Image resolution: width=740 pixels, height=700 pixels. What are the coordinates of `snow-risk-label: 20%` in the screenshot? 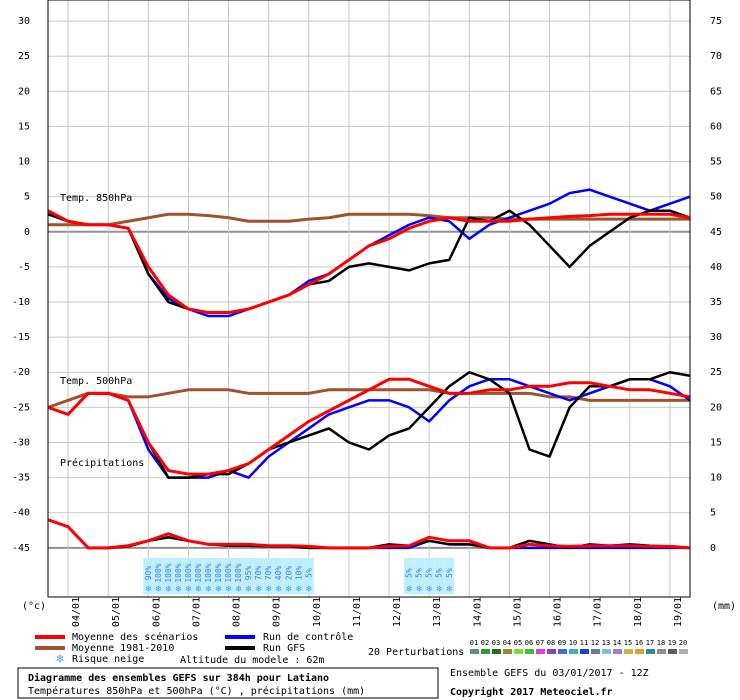 It's located at (288, 573).